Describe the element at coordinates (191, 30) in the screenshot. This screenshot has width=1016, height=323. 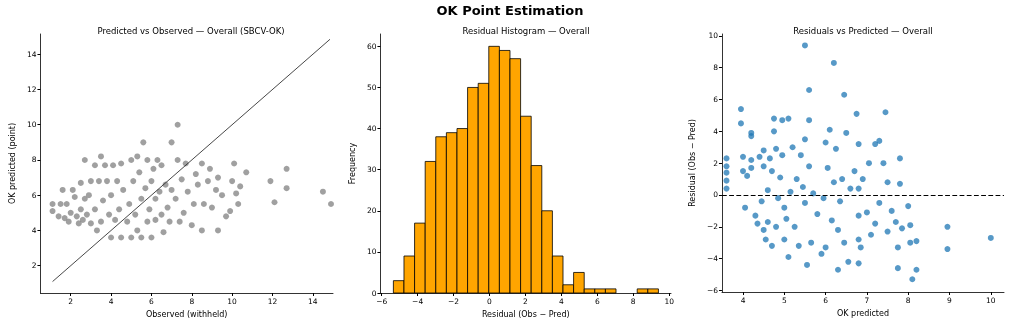
I see `chart-title: Predicted vs Observed — Overall (SBCV-OK)` at that location.